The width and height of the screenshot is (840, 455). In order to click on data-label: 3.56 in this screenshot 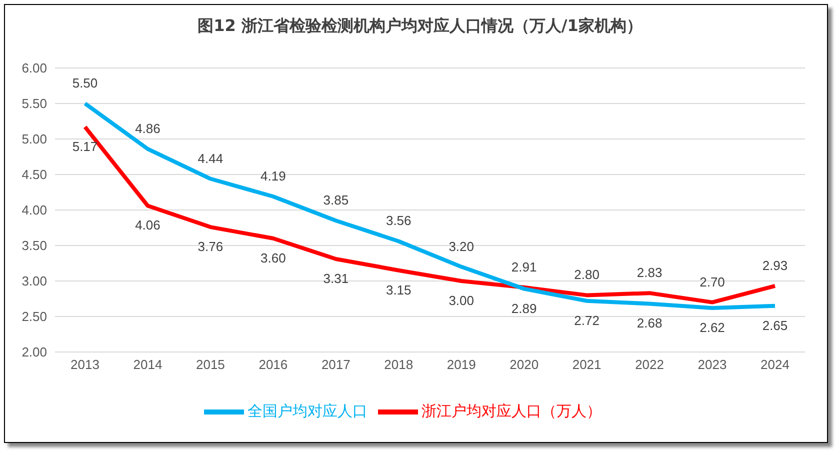, I will do `click(399, 220)`.